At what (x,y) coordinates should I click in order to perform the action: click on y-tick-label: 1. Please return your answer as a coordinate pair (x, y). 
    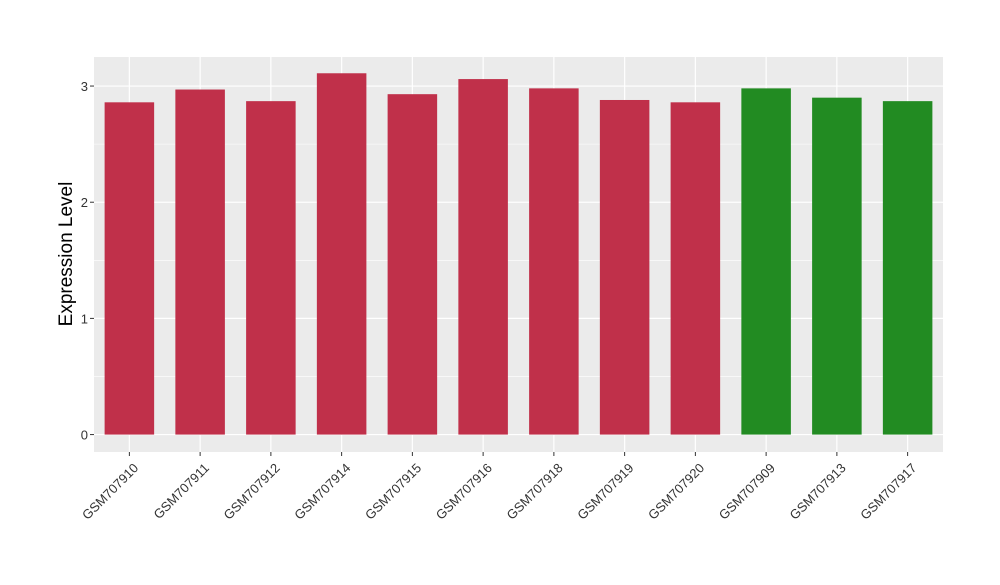
    Looking at the image, I should click on (84, 318).